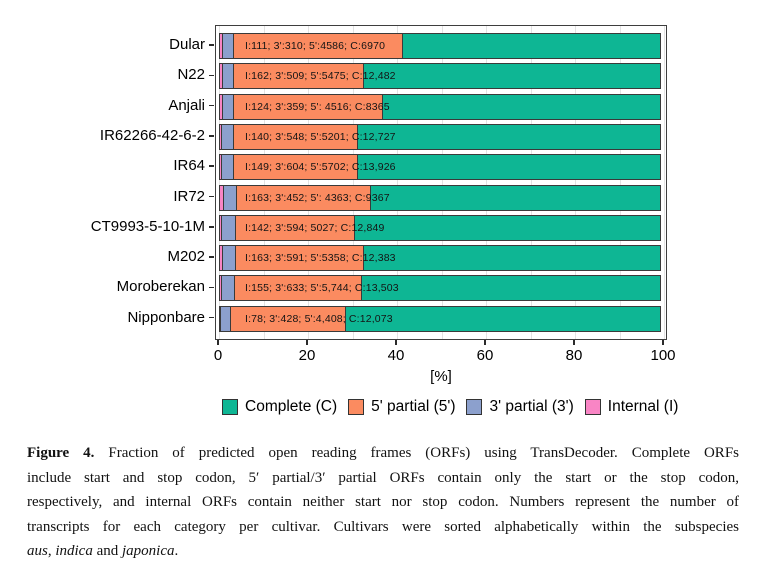  I want to click on legend-item-label: 5' partial (5'), so click(413, 406).